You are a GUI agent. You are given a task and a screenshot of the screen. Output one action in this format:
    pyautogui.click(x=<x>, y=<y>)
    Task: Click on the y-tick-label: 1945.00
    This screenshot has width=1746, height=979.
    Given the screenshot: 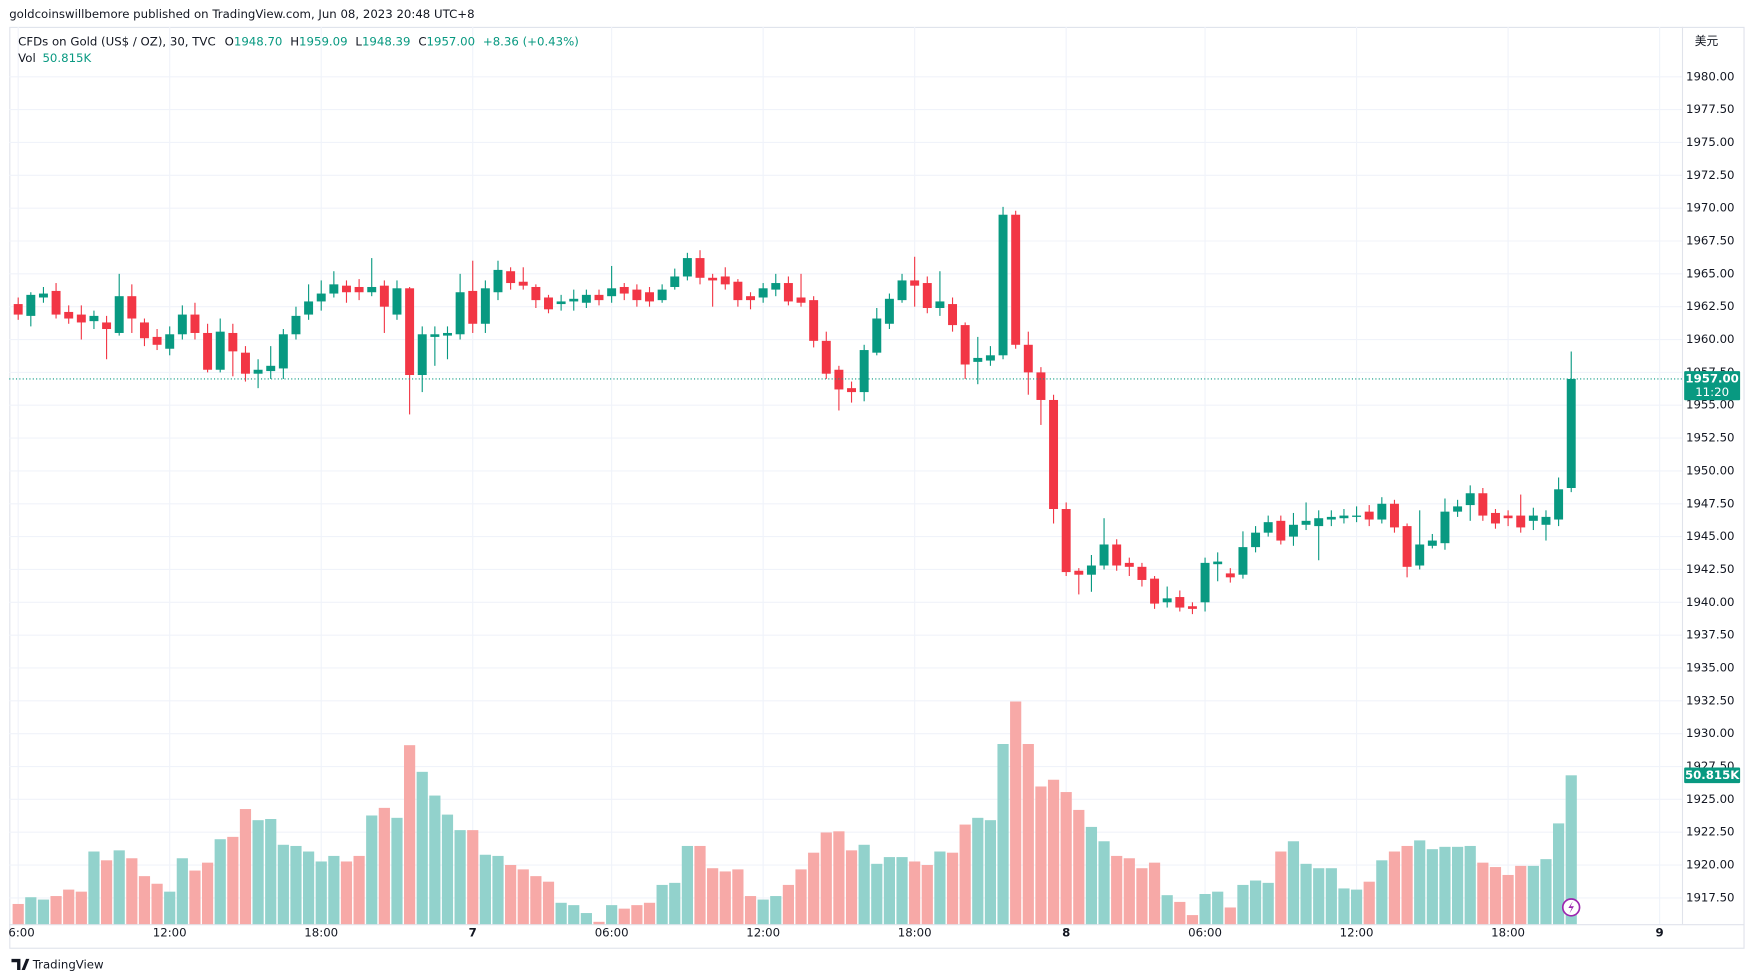 What is the action you would take?
    pyautogui.click(x=1710, y=536)
    